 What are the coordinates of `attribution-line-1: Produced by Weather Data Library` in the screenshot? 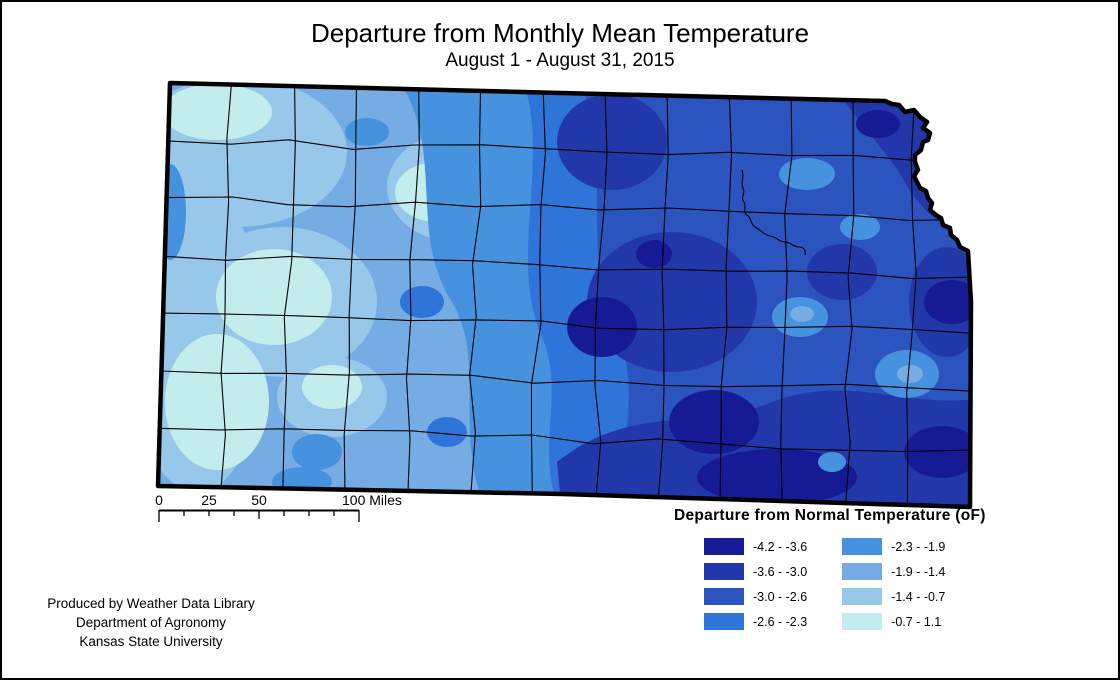 It's located at (151, 603).